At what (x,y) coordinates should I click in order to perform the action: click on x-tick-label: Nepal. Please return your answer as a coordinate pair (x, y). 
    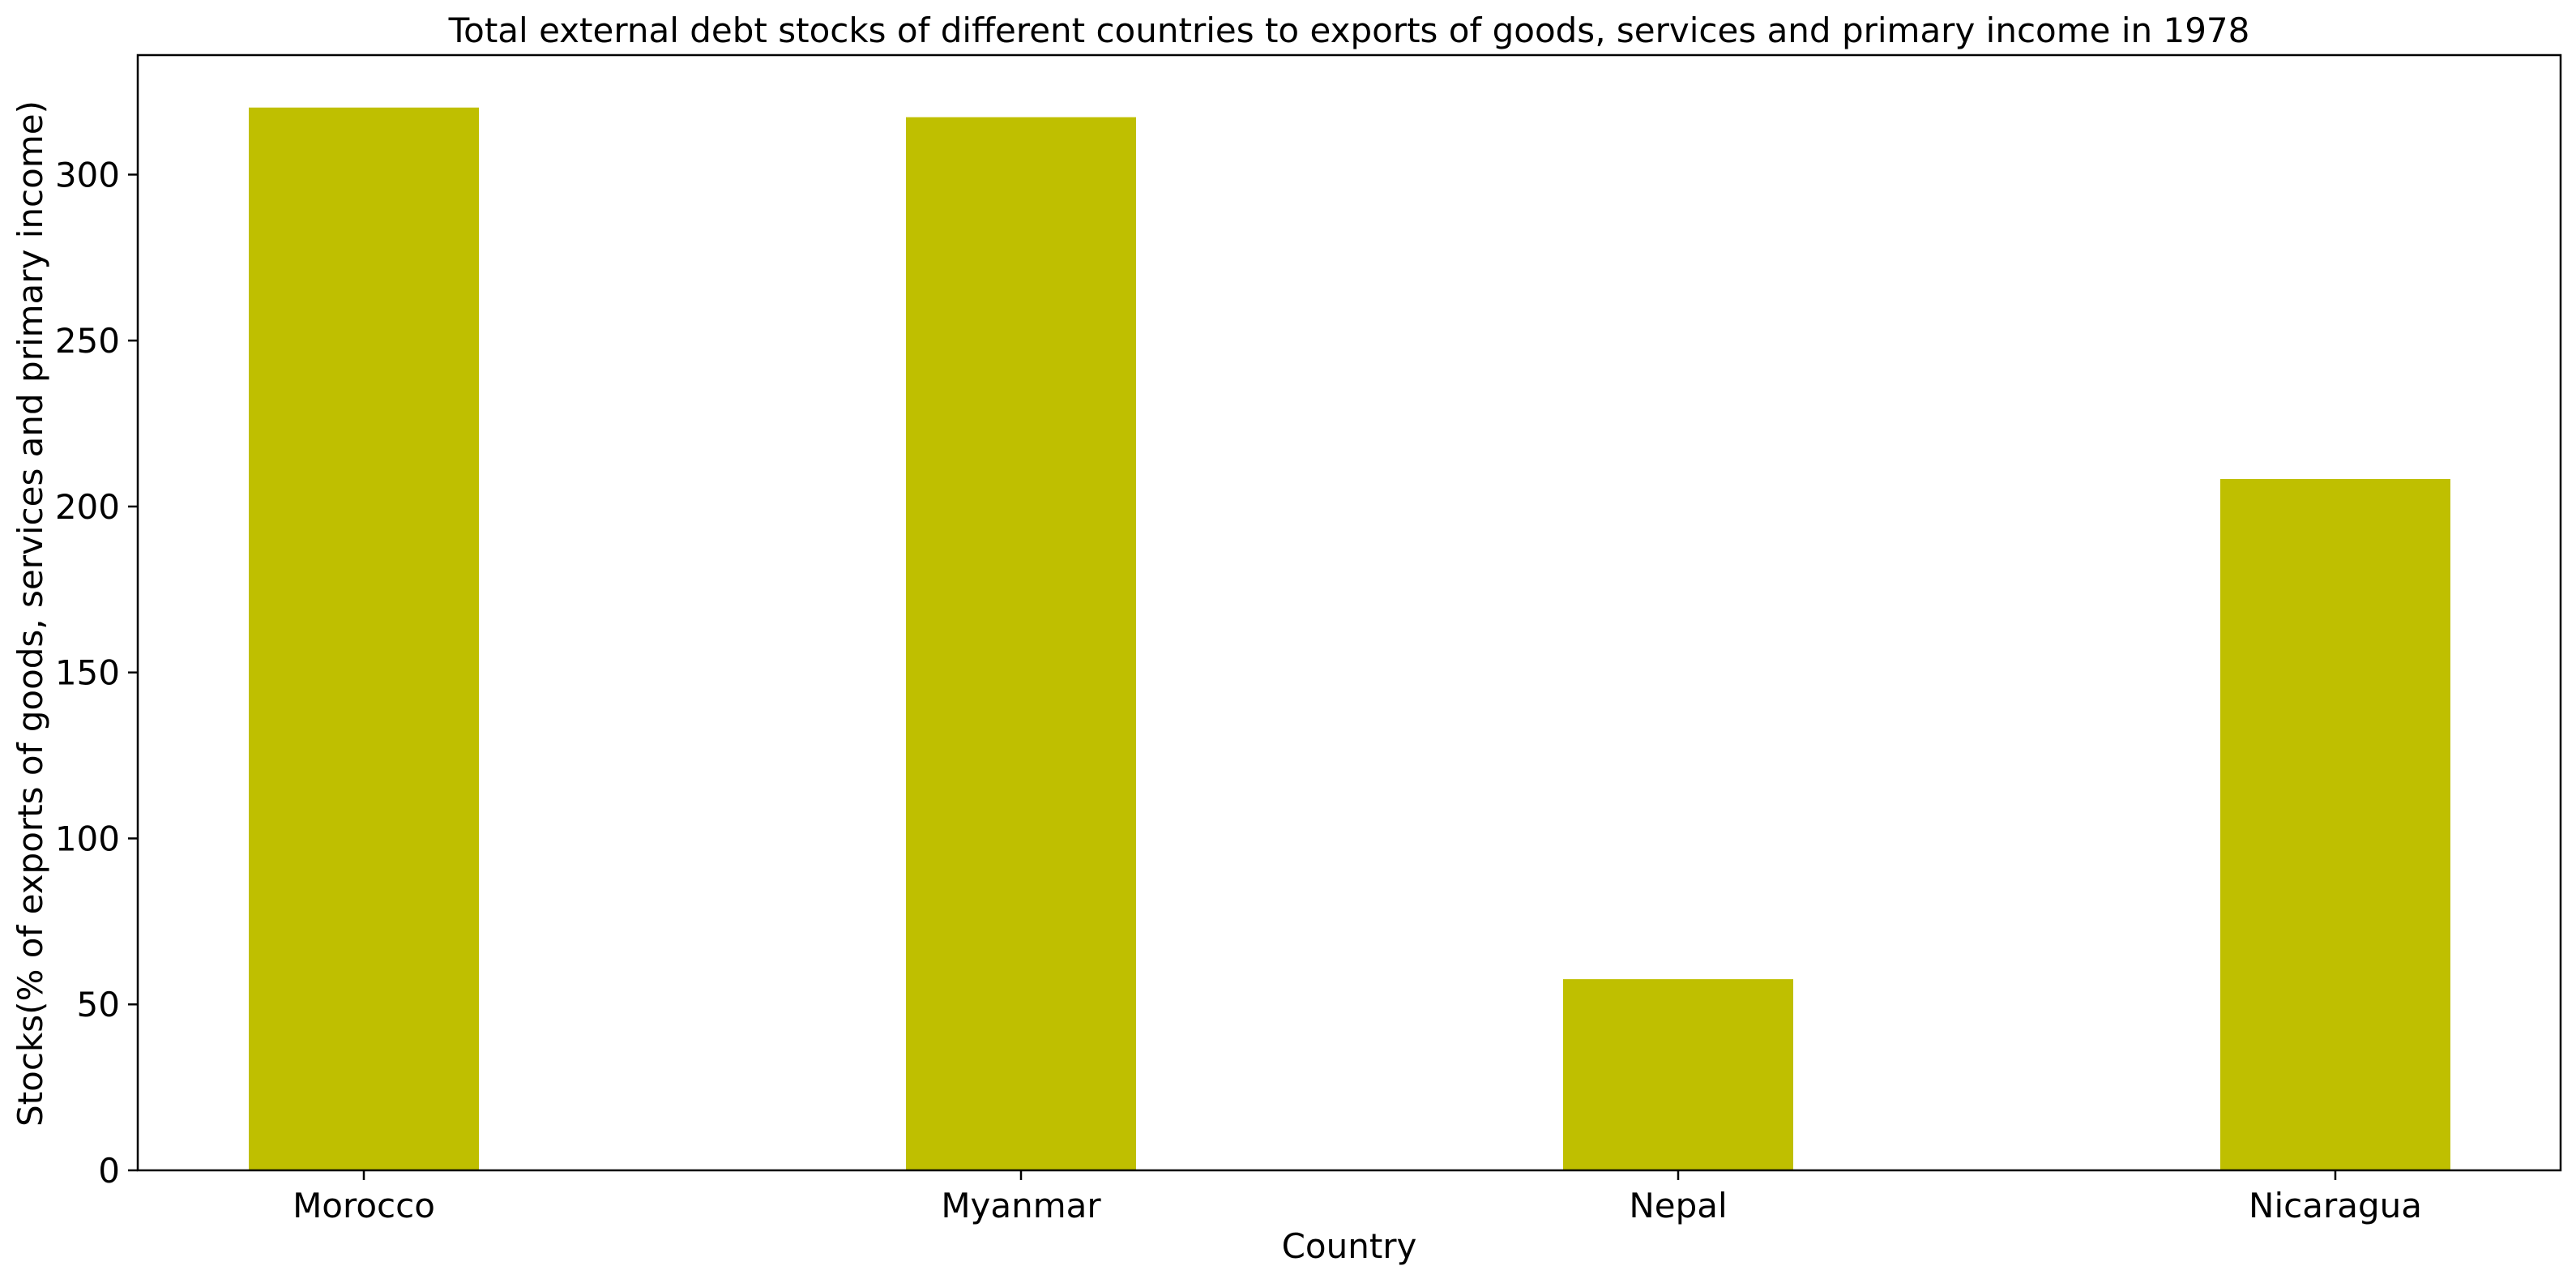
    Looking at the image, I should click on (1678, 1205).